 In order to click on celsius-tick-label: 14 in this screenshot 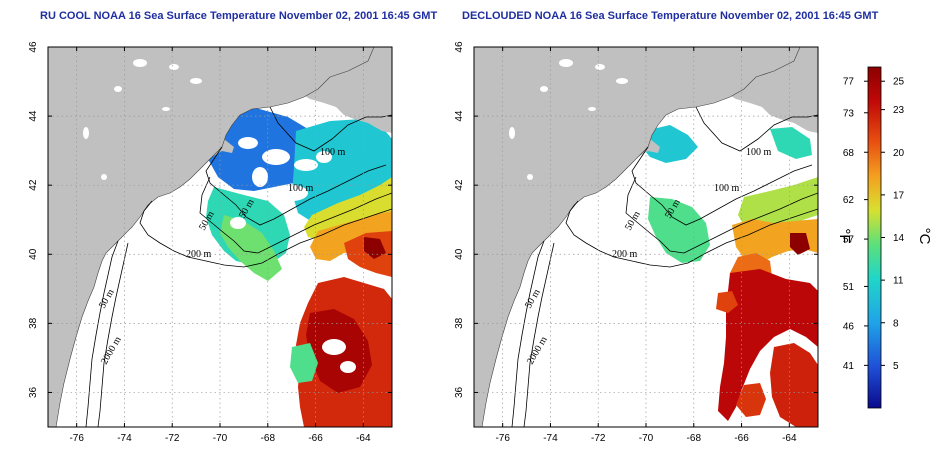, I will do `click(899, 238)`.